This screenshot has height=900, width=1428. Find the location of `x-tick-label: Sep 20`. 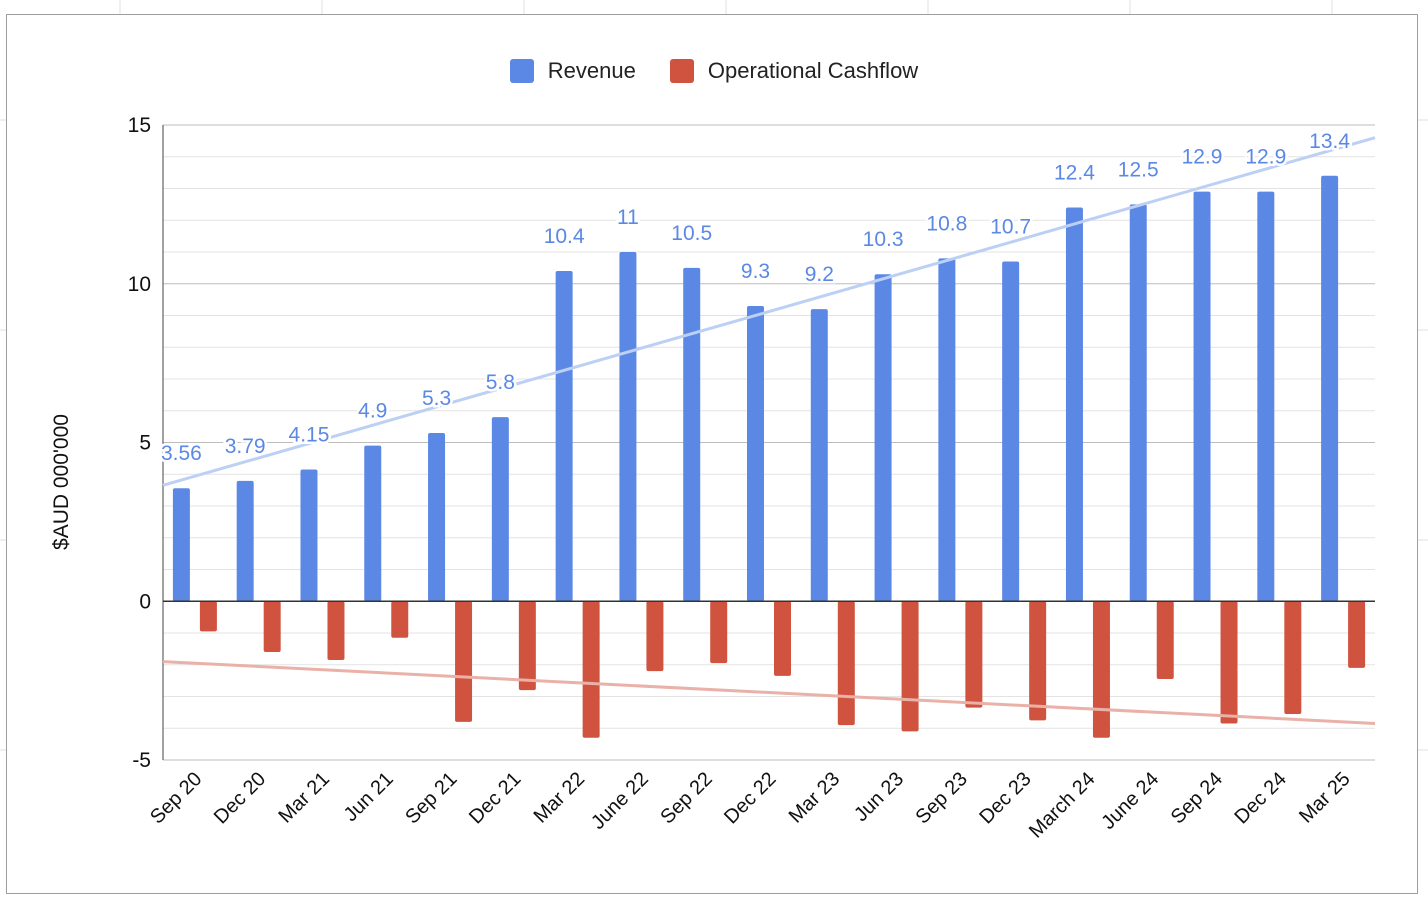

x-tick-label: Sep 20 is located at coordinates (176, 798).